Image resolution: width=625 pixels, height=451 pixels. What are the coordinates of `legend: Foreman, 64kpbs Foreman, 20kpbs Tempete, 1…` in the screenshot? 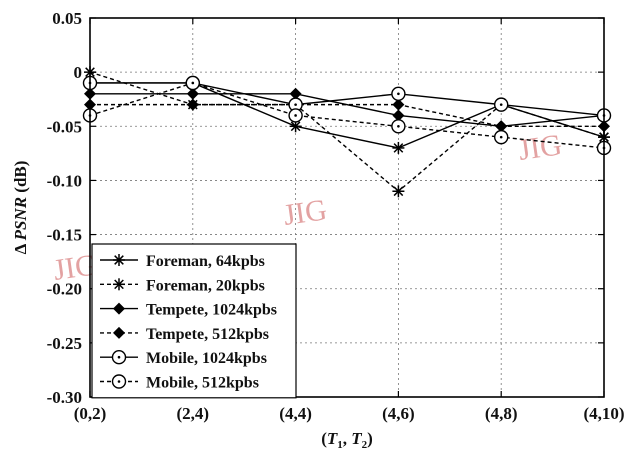 It's located at (194, 321).